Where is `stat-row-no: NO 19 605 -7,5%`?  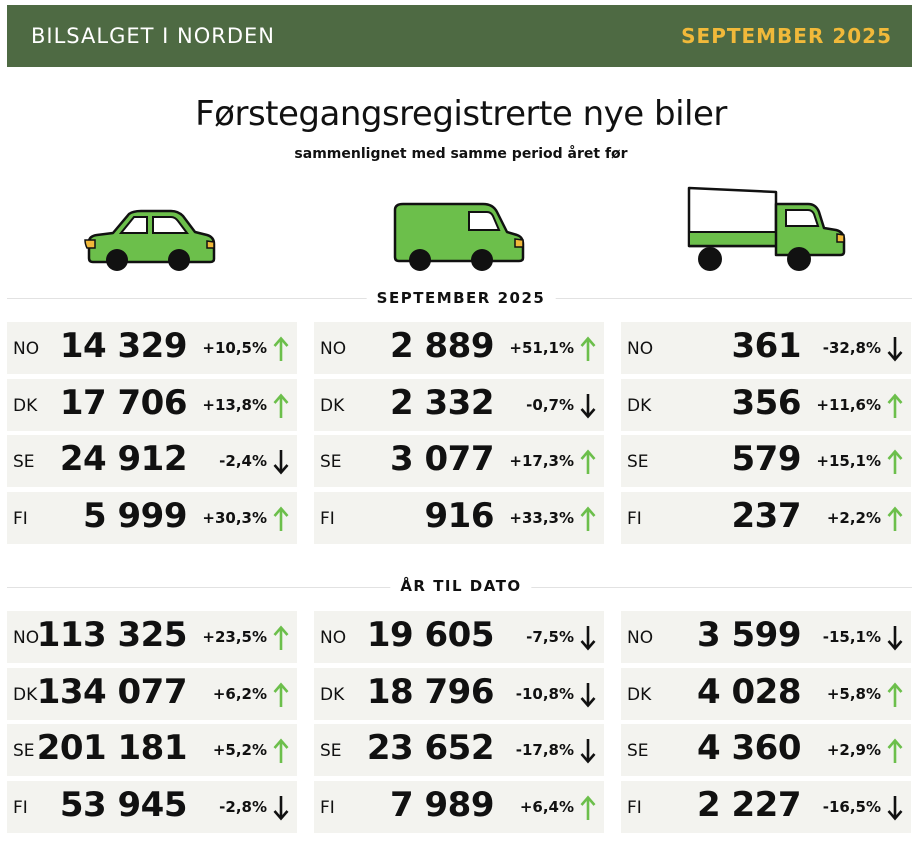
stat-row-no: NO 19 605 -7,5% is located at coordinates (459, 637).